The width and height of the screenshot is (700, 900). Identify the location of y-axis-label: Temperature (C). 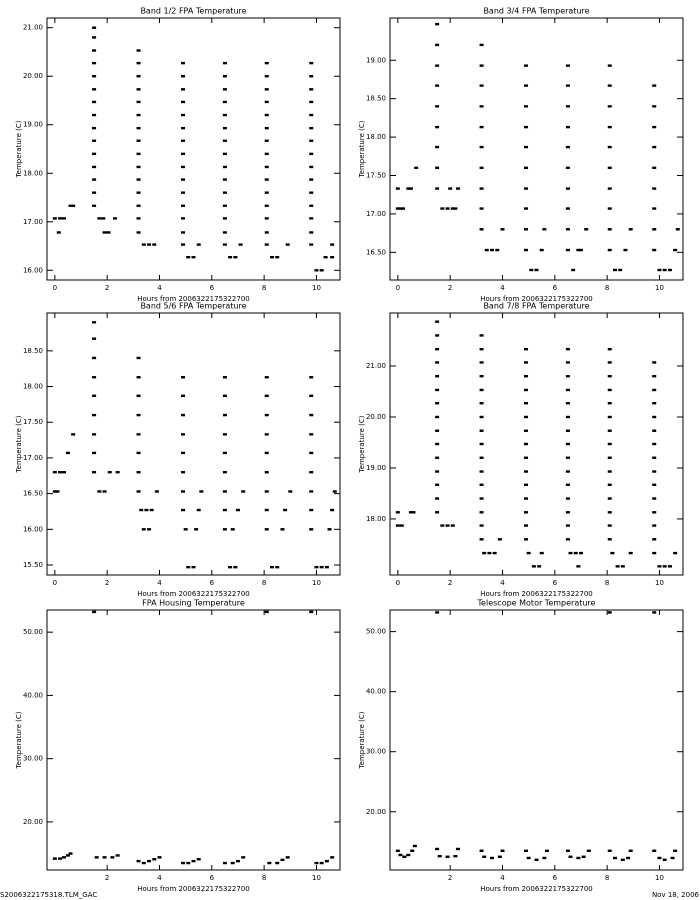
(19, 444).